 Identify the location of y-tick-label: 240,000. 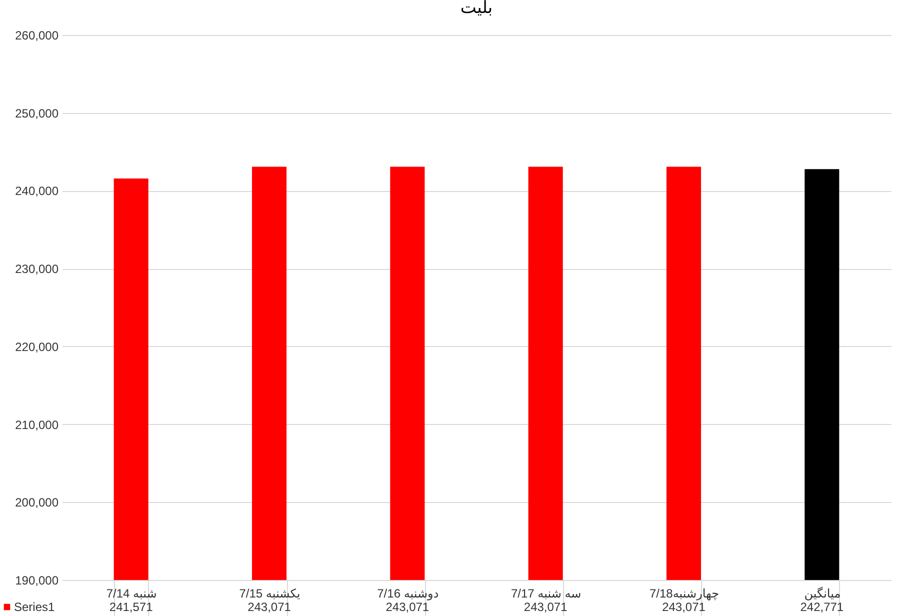
(37, 191).